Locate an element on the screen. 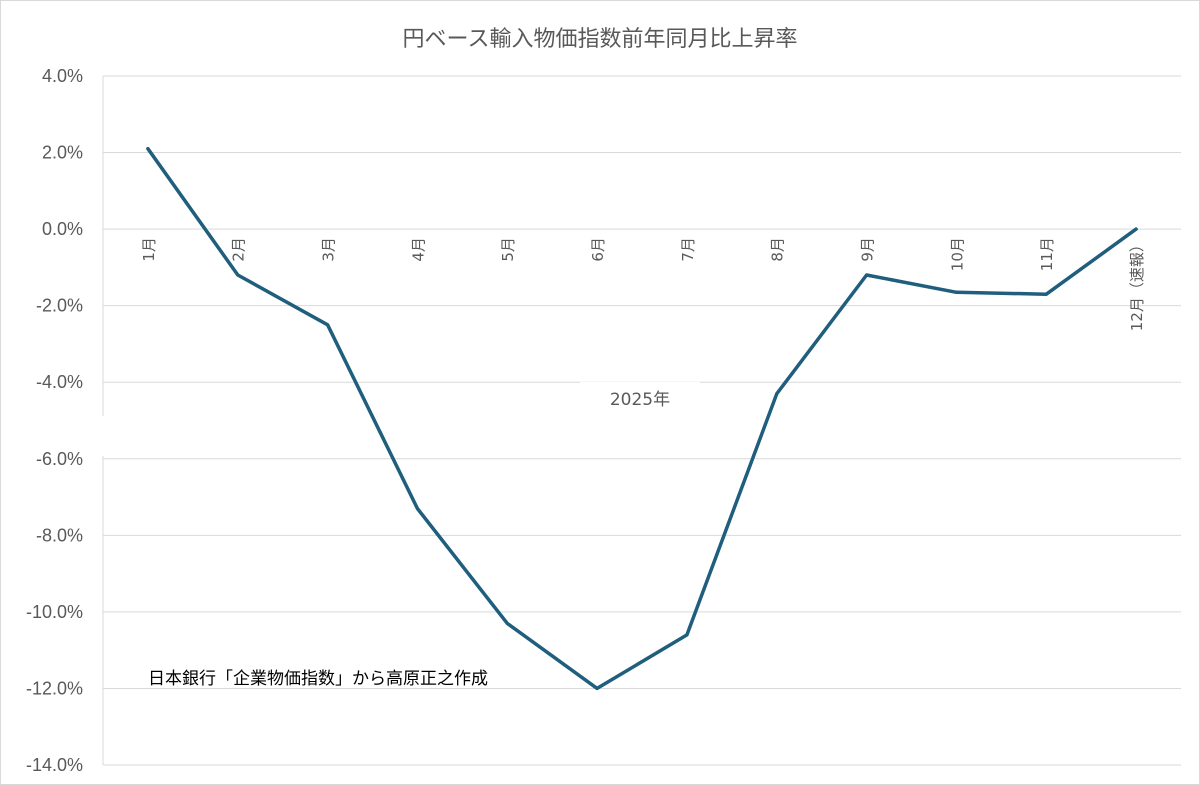 This screenshot has height=785, width=1200. source-annotation: 日本銀行「企業物価指数」から高原正之作成 is located at coordinates (318, 679).